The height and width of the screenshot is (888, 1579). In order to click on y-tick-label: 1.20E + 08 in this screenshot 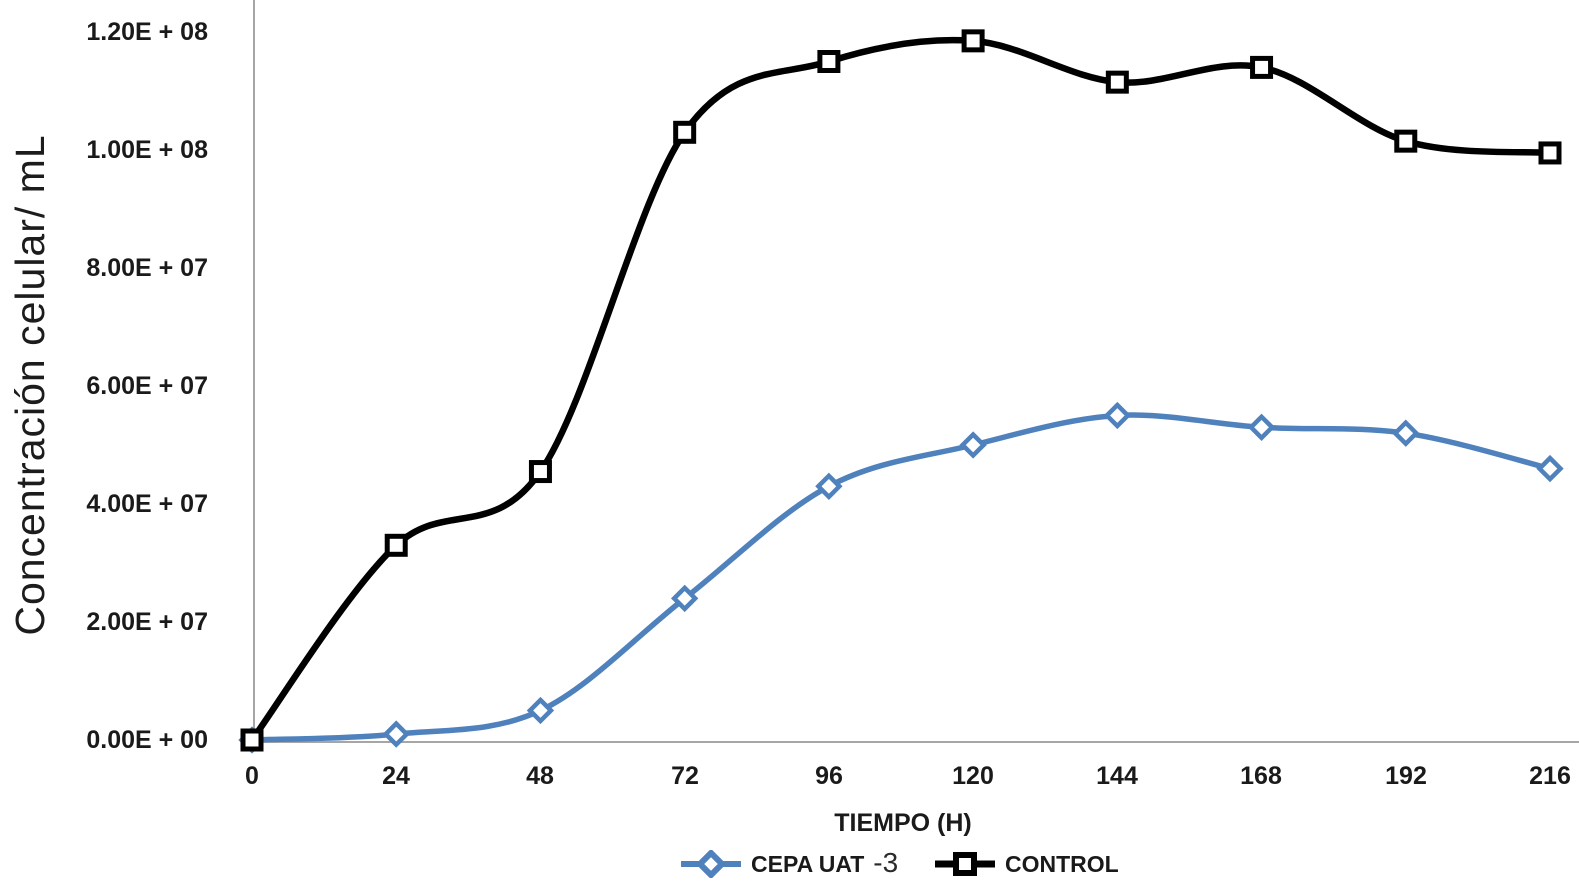, I will do `click(147, 32)`.